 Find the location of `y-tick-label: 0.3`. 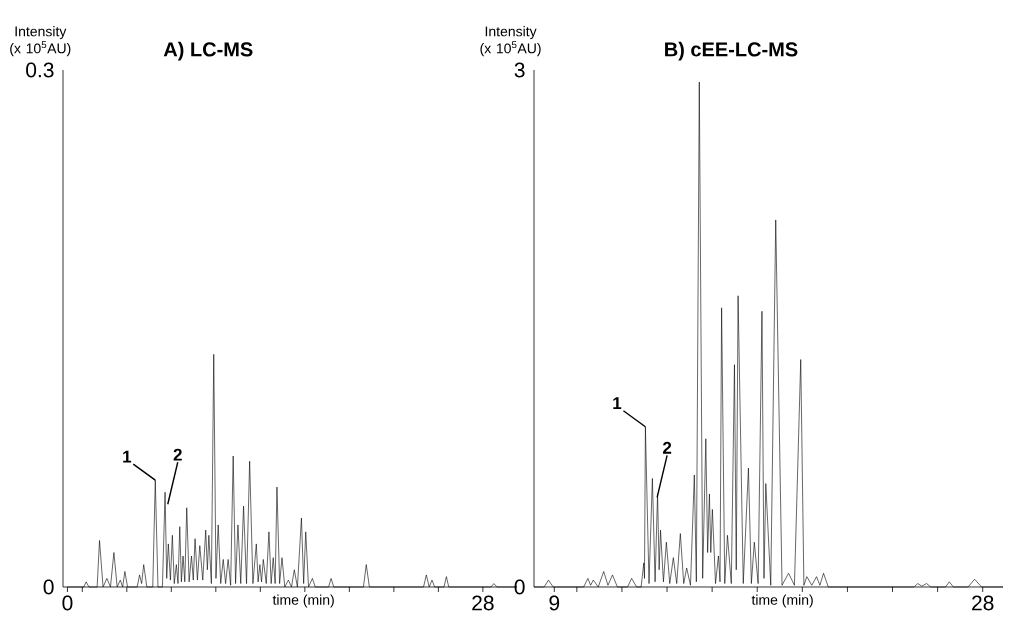

y-tick-label: 0.3 is located at coordinates (40, 70).